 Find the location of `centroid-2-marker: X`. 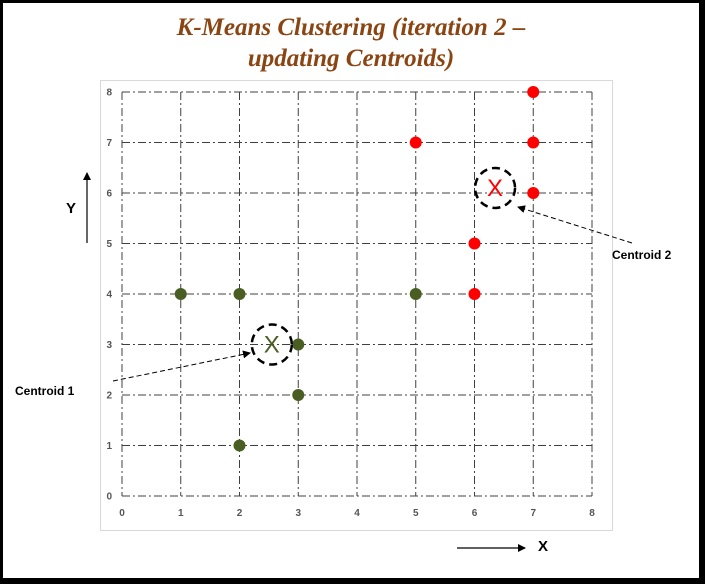

centroid-2-marker: X is located at coordinates (495, 188).